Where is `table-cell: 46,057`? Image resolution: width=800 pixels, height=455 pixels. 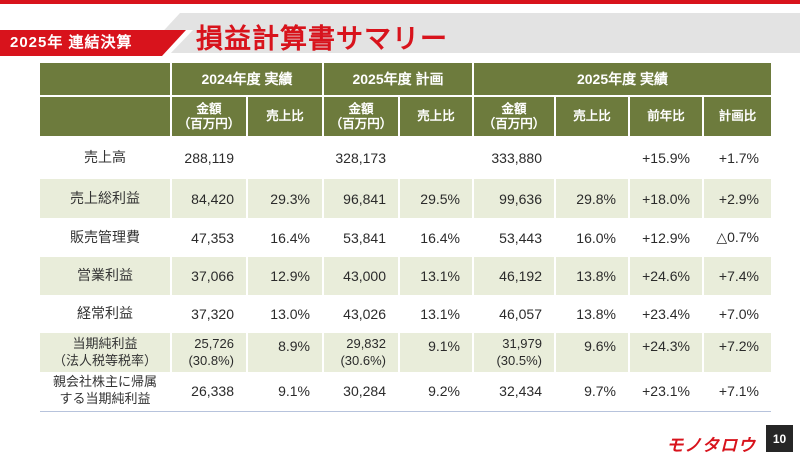
table-cell: 46,057 is located at coordinates (520, 314).